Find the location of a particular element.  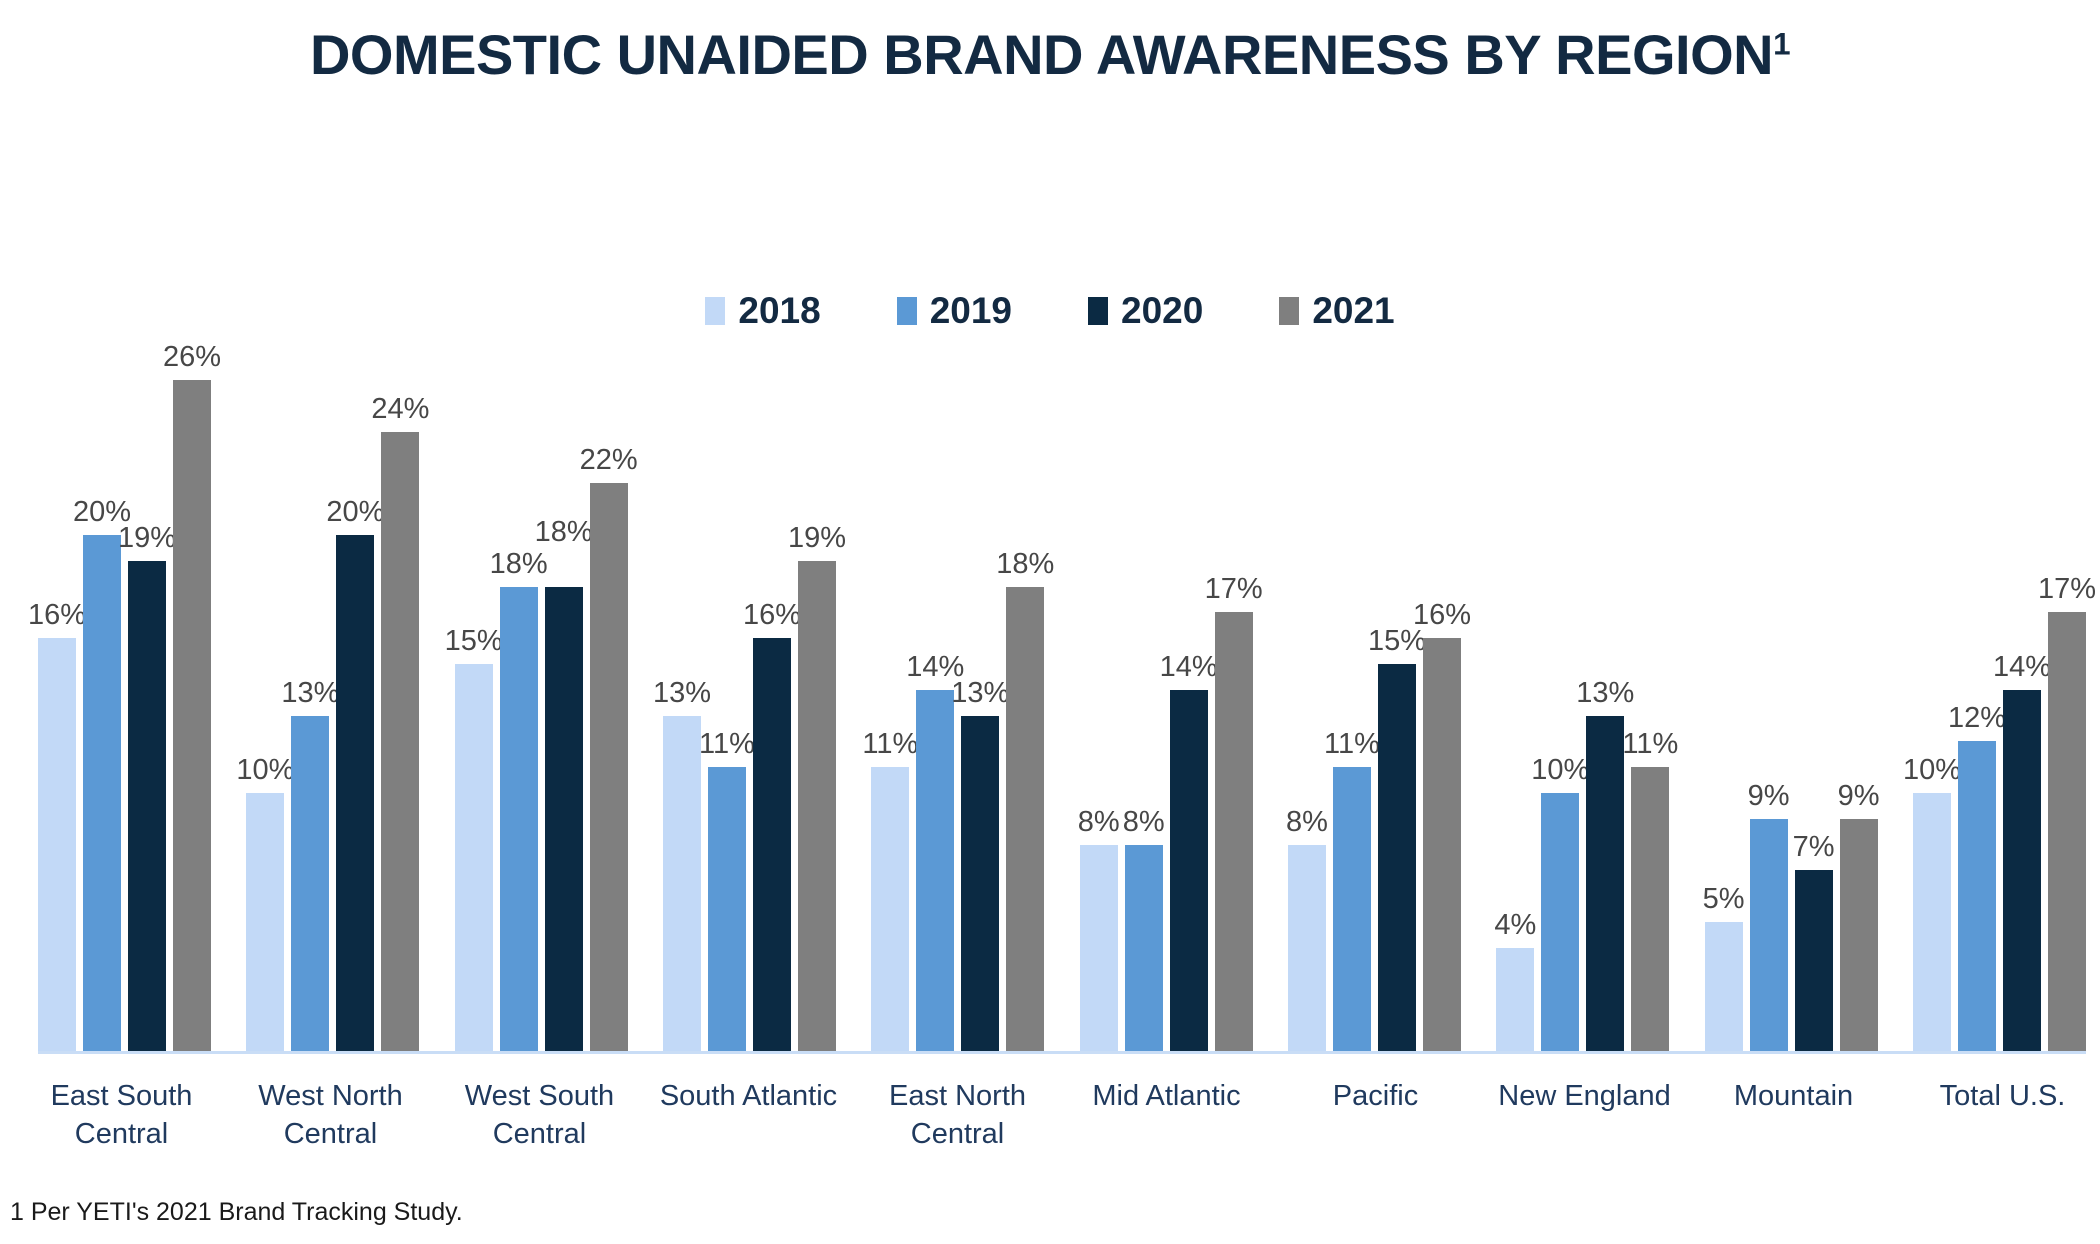

bar-slot: 26% is located at coordinates (192, 666).